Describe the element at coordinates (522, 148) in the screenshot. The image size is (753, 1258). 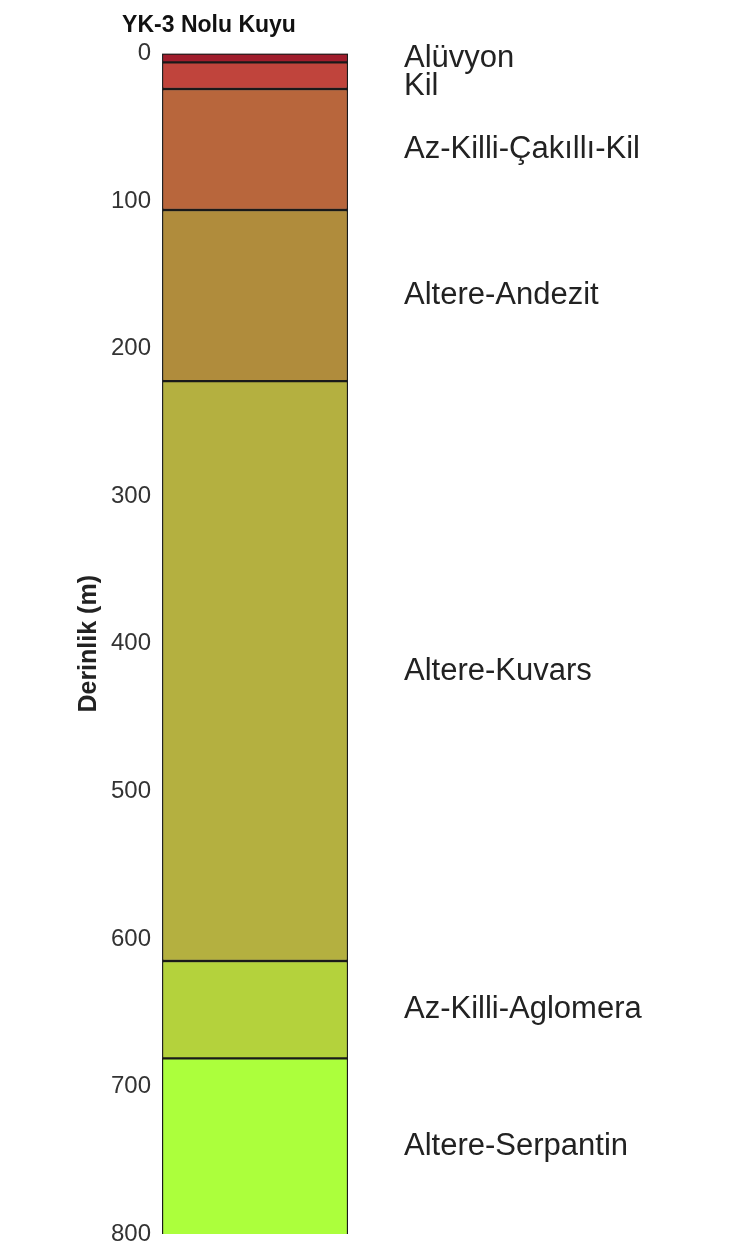
I see `series-label: Az-Killi-Çakıllı-Kil` at that location.